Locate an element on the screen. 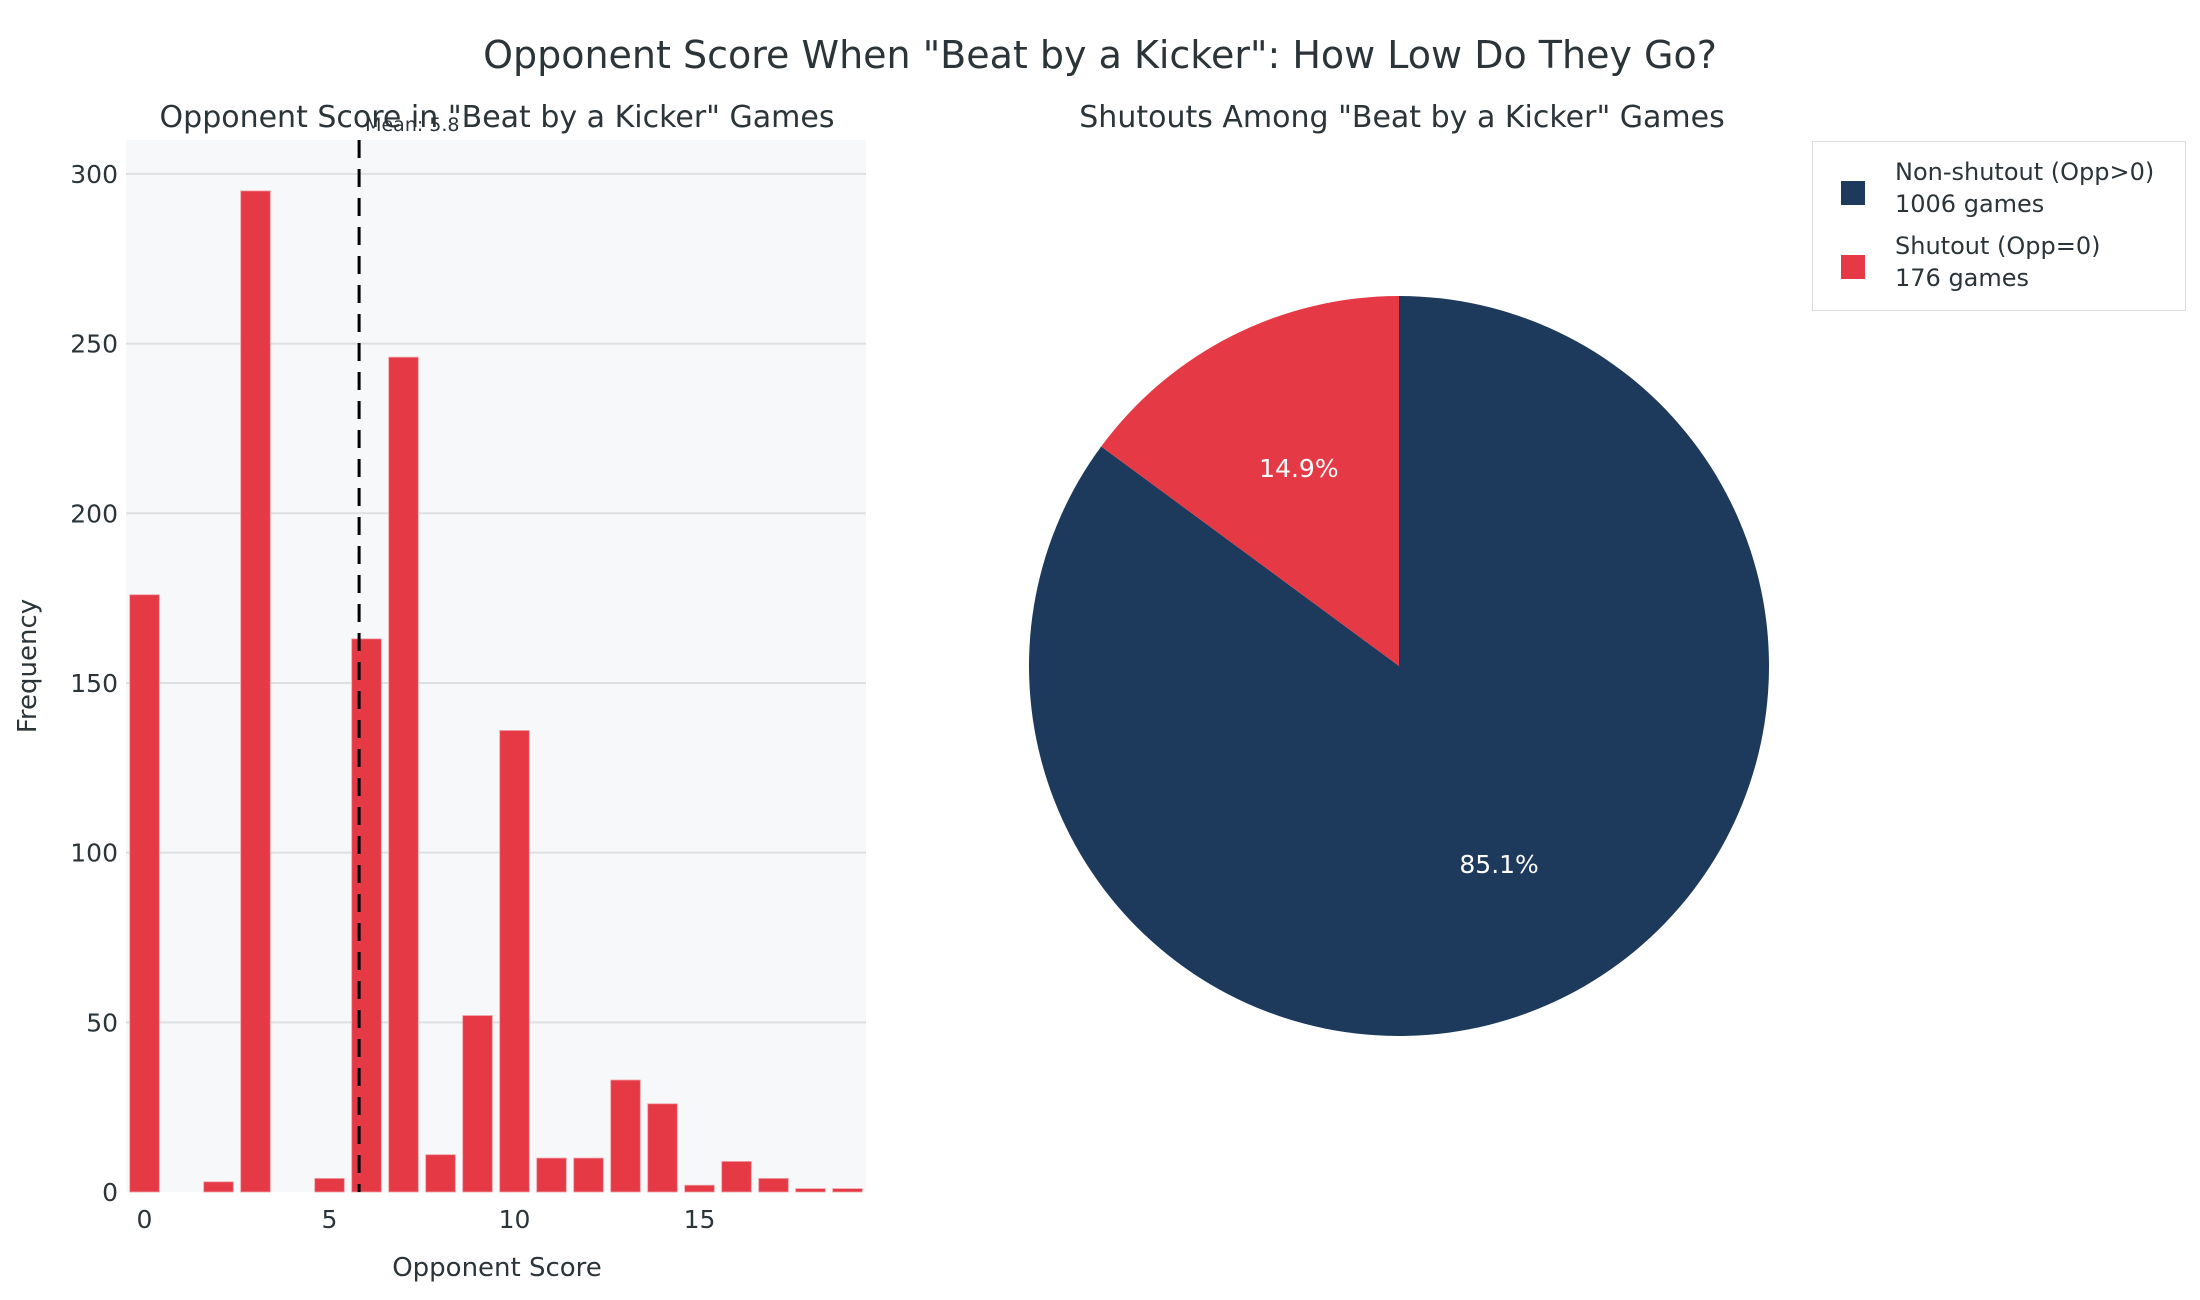 Image resolution: width=2200 pixels, height=1300 pixels. histogram-y-ticks: 0 50 100 150 200 250 300 is located at coordinates (94, 683).